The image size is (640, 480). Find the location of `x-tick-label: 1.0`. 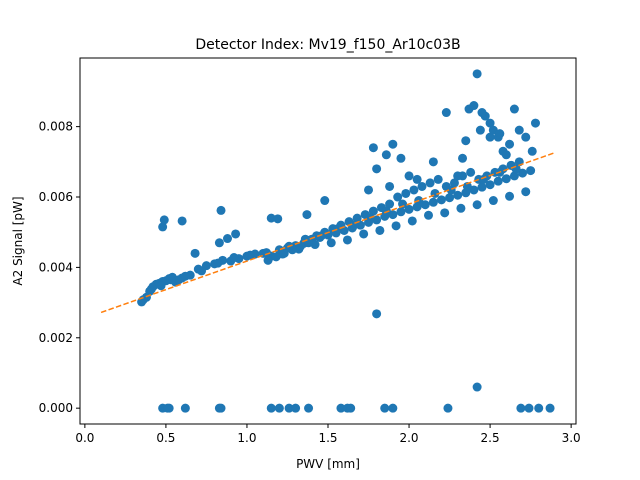

x-tick-label: 1.0 is located at coordinates (246, 438).